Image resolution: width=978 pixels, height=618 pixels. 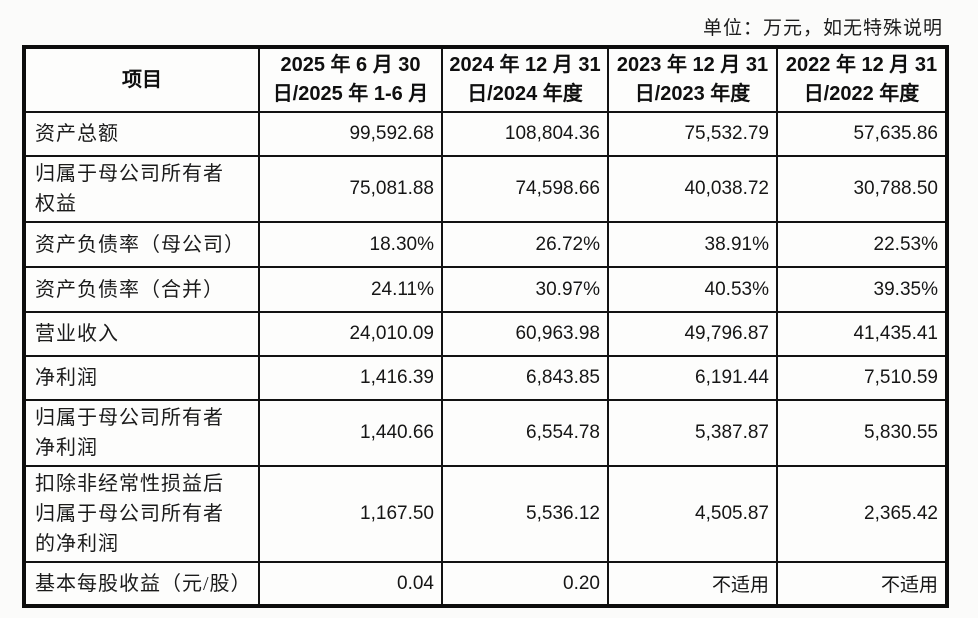 What do you see at coordinates (141, 79) in the screenshot?
I see `header-item-column: 项目` at bounding box center [141, 79].